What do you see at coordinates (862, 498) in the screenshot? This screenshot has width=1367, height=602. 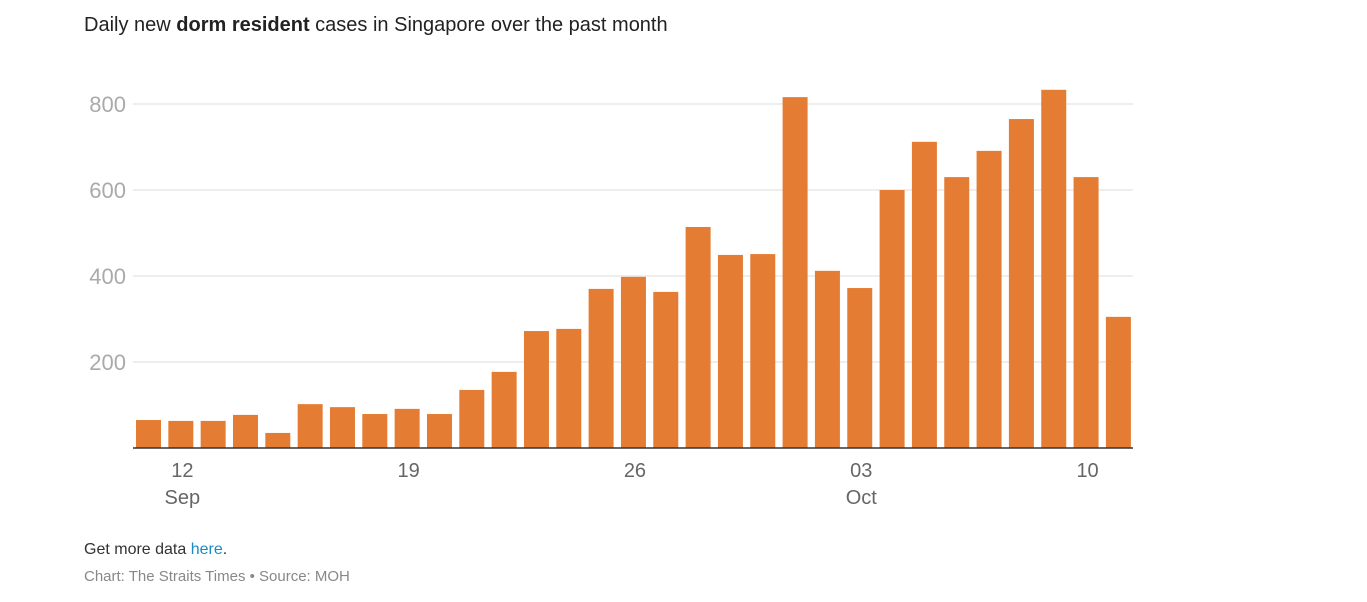 I see `x-tick-month-label: Oct` at bounding box center [862, 498].